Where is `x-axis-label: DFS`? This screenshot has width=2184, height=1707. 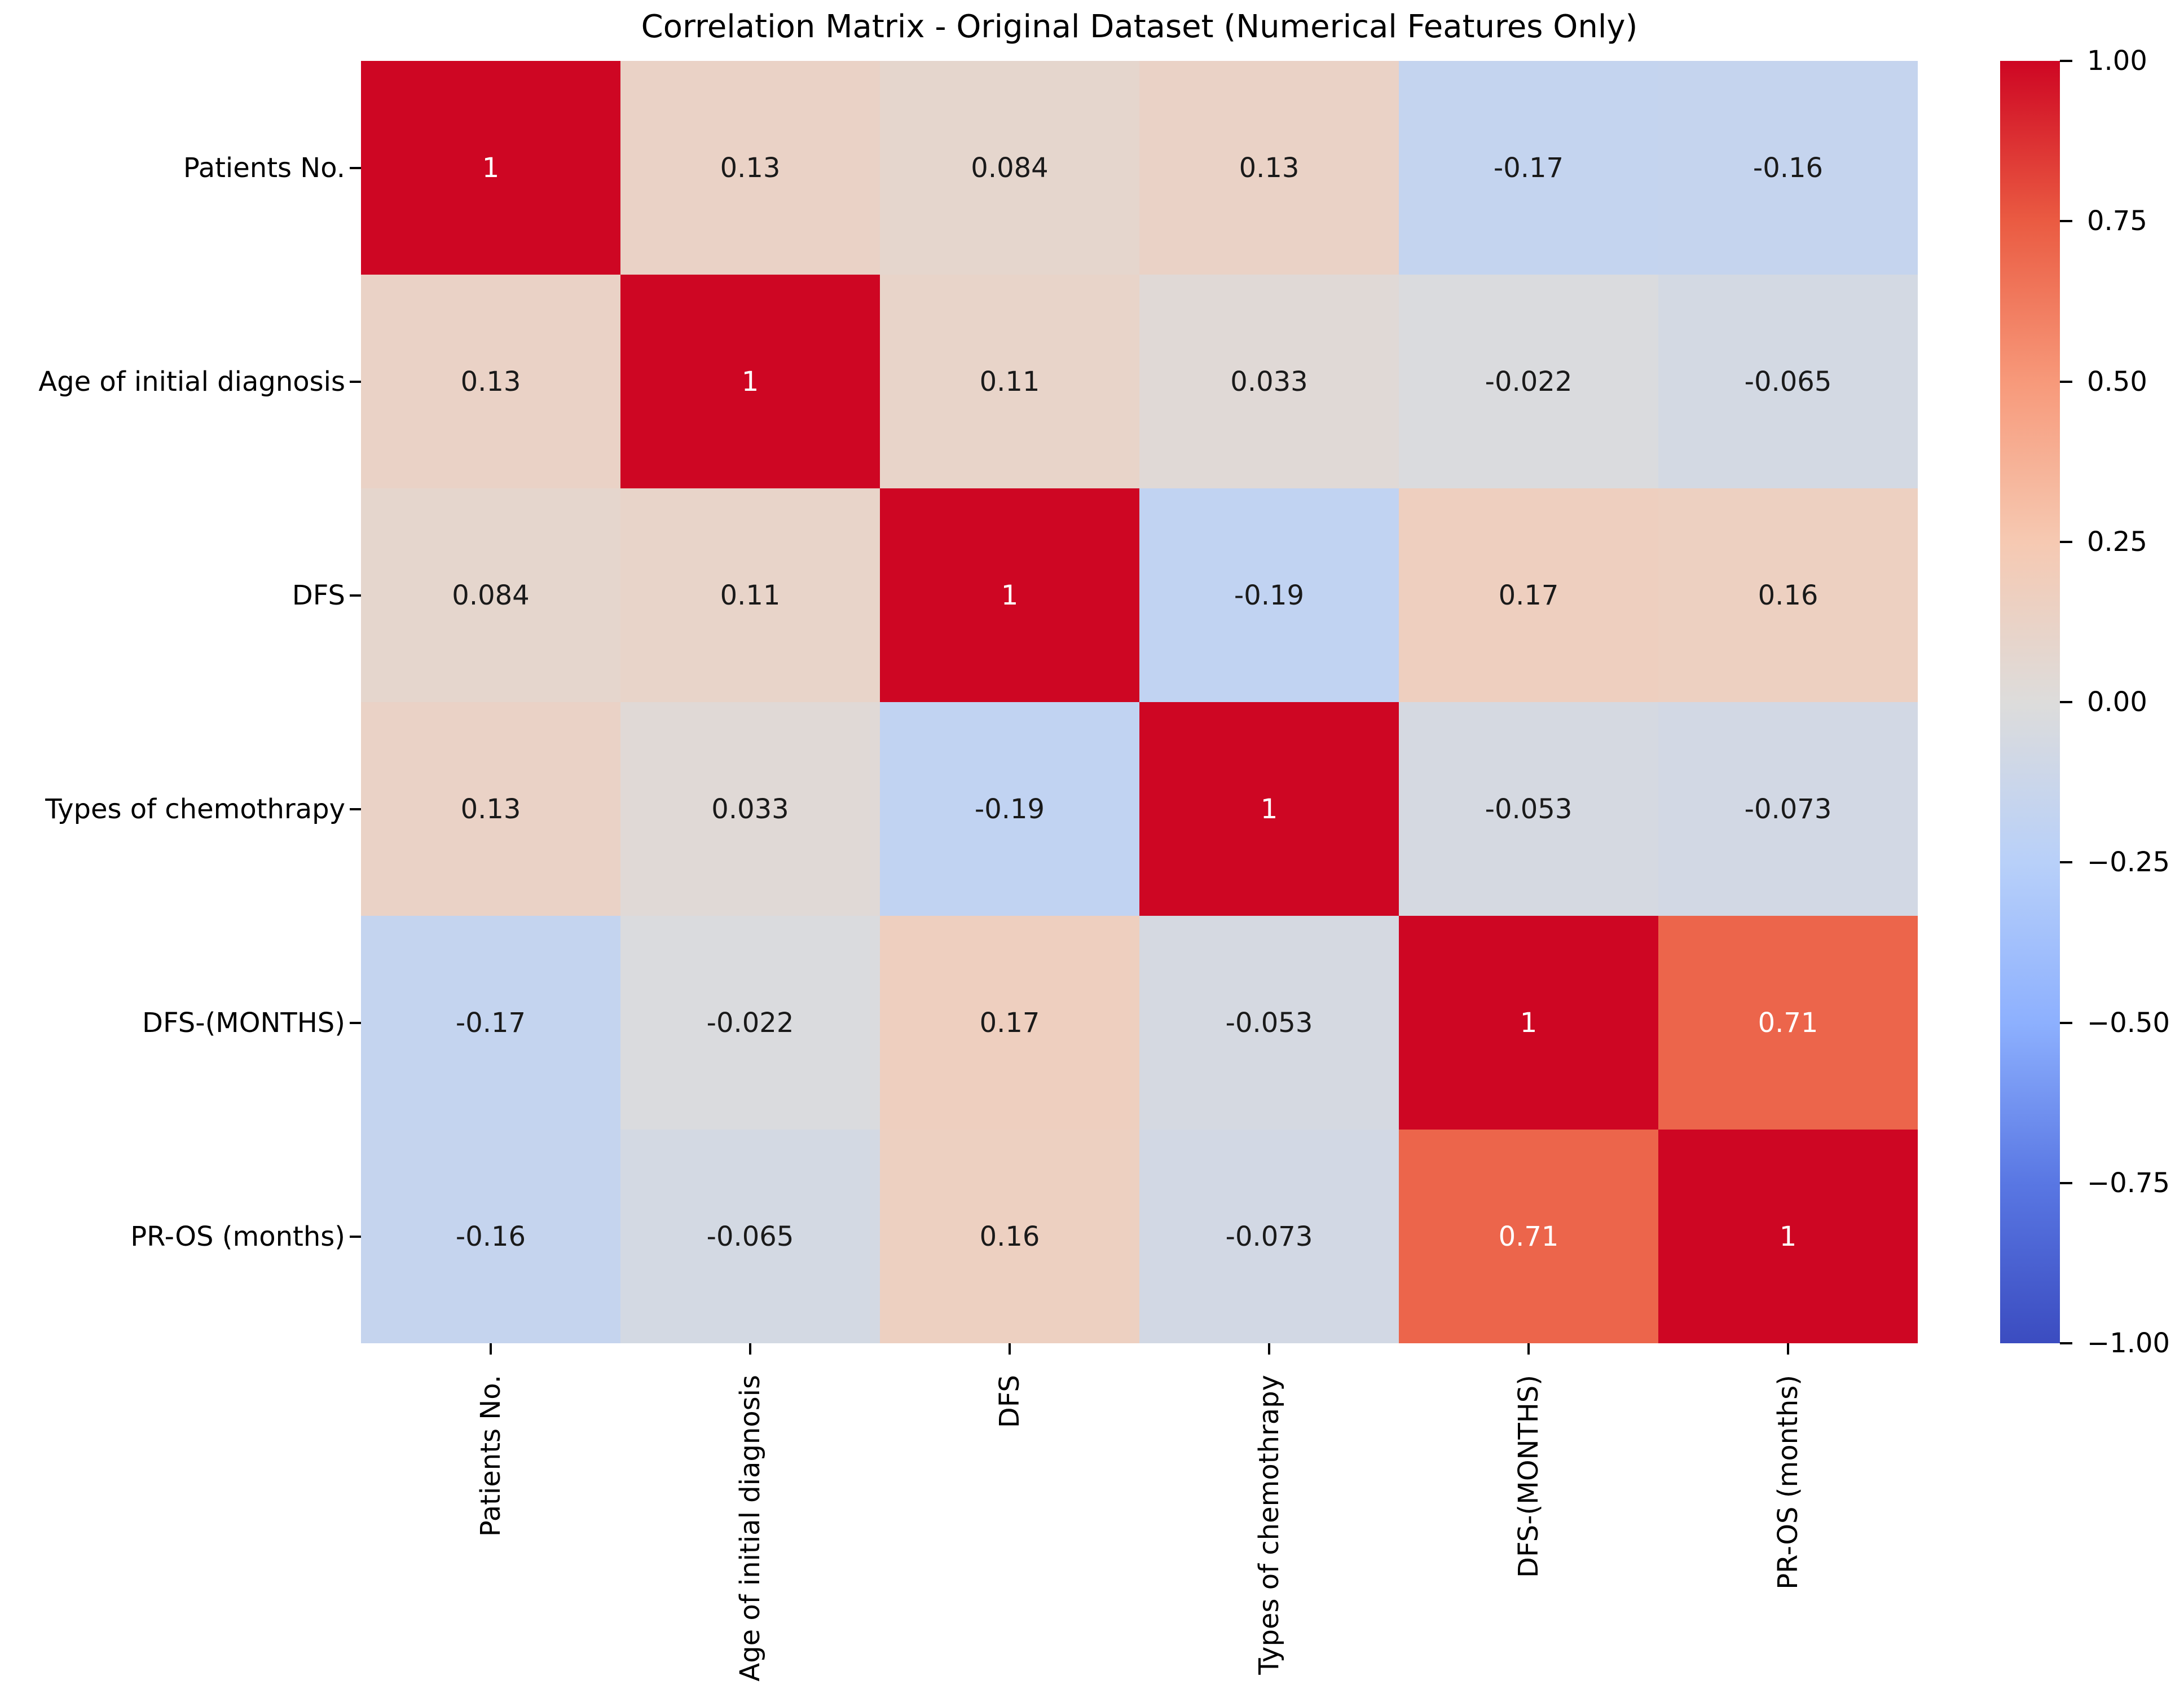 x-axis-label: DFS is located at coordinates (1009, 1401).